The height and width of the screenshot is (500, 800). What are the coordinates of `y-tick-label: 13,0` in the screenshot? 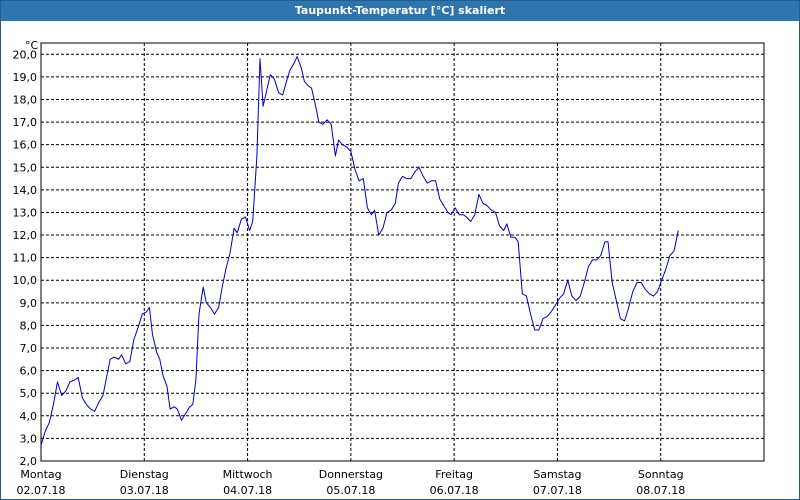 It's located at (25, 212).